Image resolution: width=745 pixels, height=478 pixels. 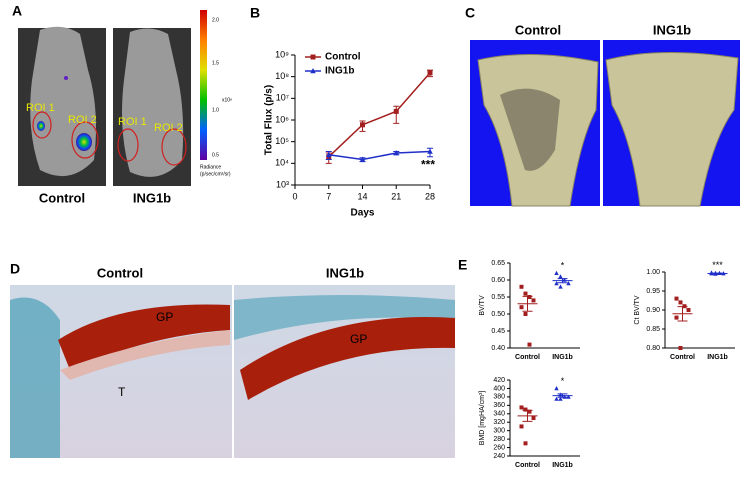 What do you see at coordinates (282, 76) in the screenshot?
I see `y-tick-label: 10⁸` at bounding box center [282, 76].